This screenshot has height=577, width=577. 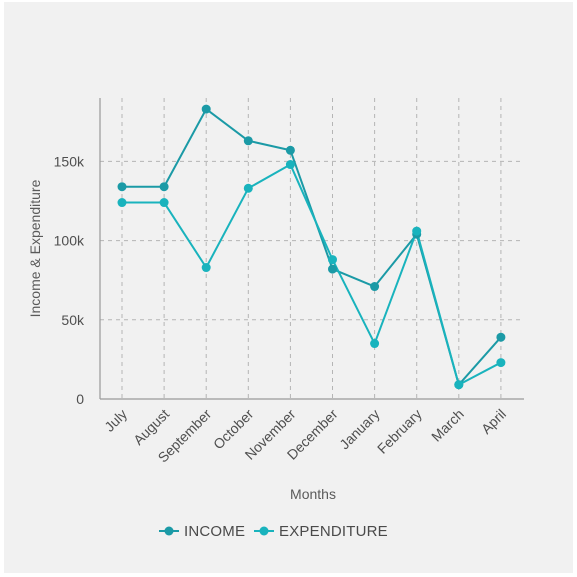 I want to click on legend-income-label: INCOME, so click(x=214, y=531).